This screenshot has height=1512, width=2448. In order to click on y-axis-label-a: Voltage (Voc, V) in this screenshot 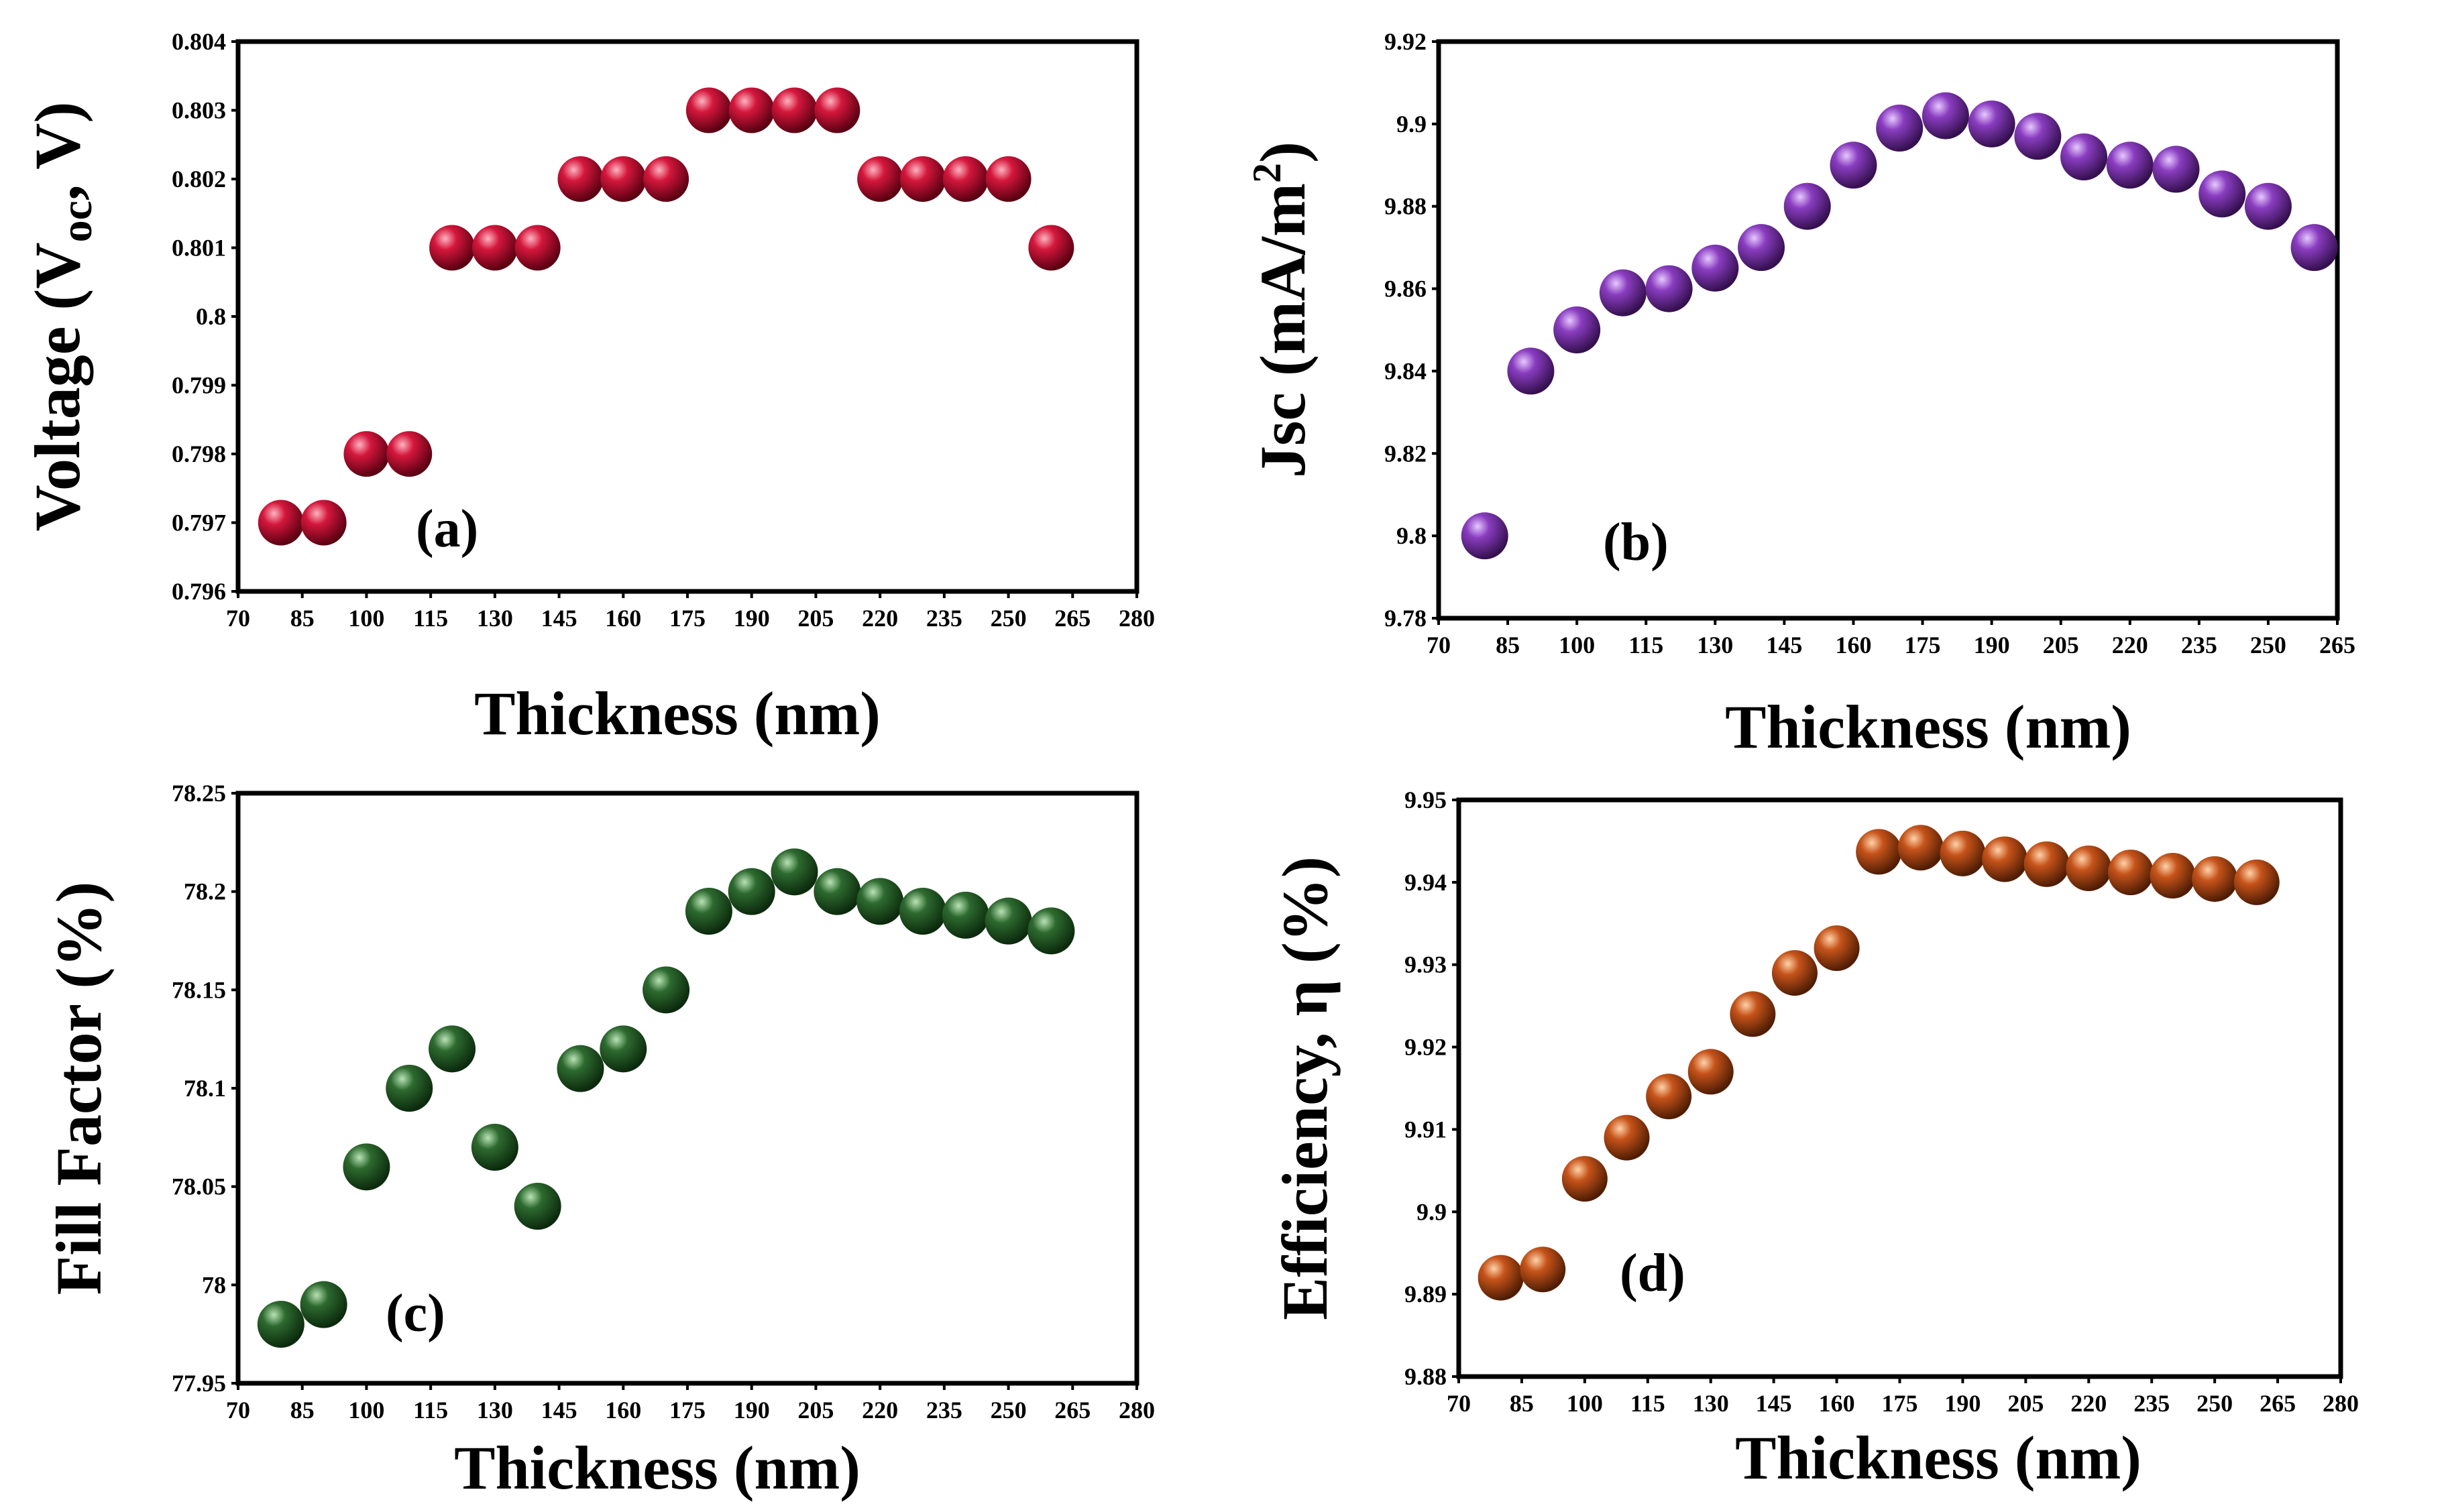, I will do `click(61, 317)`.